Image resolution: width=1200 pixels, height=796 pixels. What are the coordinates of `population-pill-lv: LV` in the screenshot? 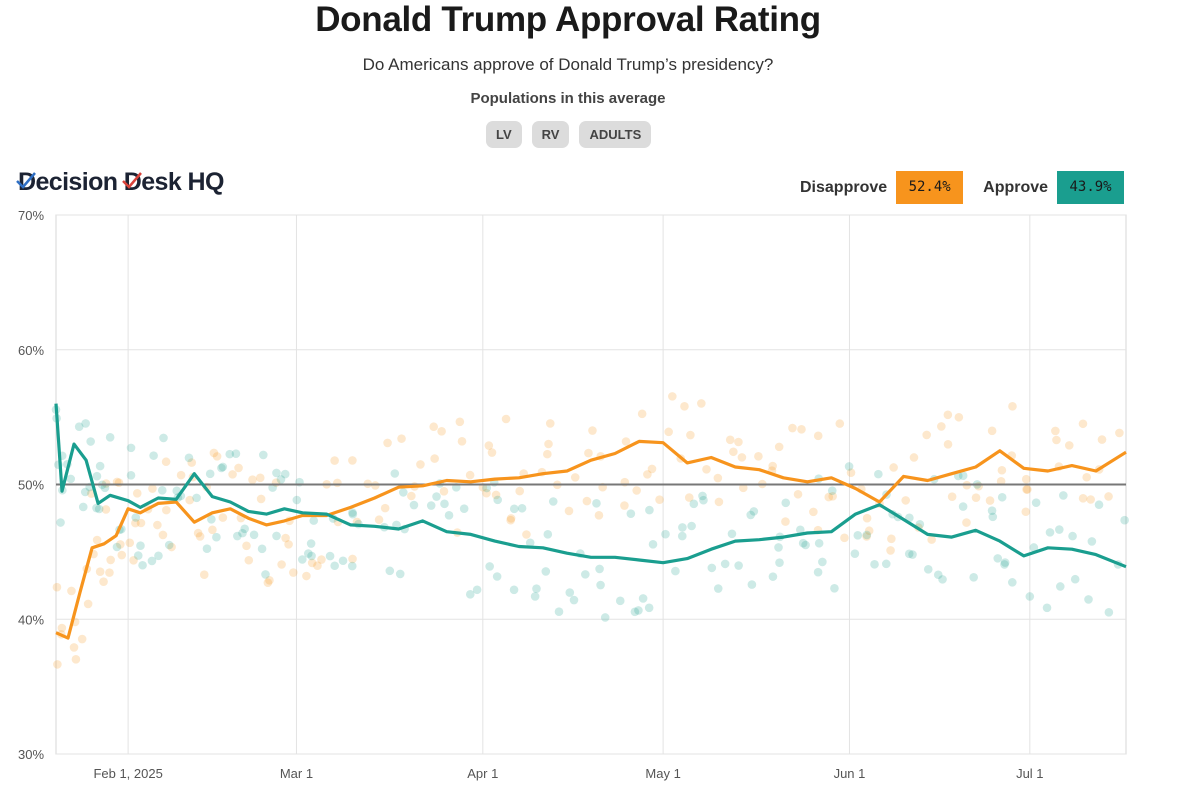 It's located at (504, 134).